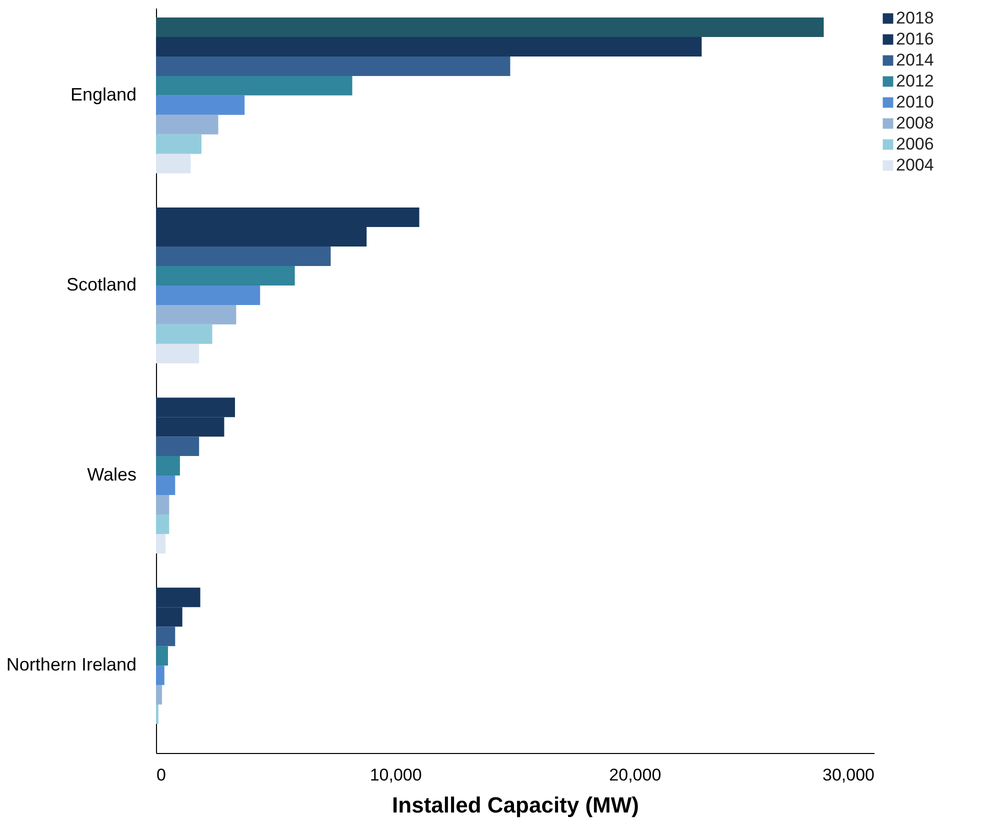 This screenshot has width=995, height=832. I want to click on x-tick-label: 30,000, so click(848, 775).